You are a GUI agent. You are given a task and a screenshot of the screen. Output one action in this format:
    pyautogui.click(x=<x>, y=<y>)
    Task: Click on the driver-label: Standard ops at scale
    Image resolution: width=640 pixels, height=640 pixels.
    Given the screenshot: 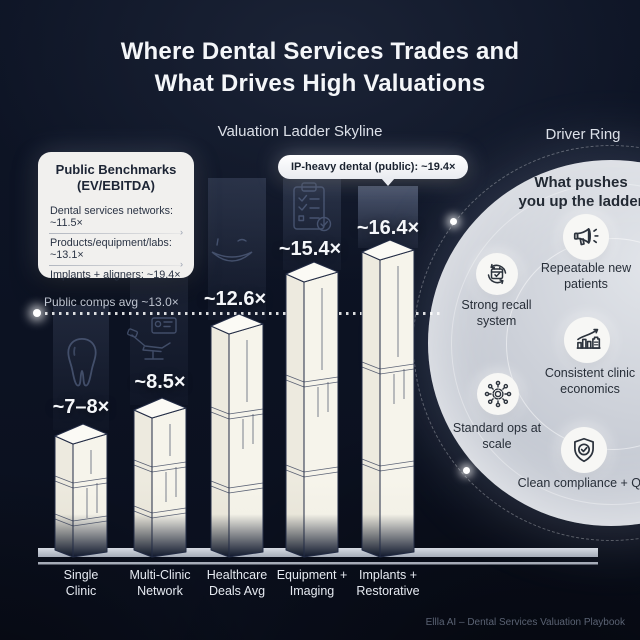 What is the action you would take?
    pyautogui.click(x=497, y=436)
    